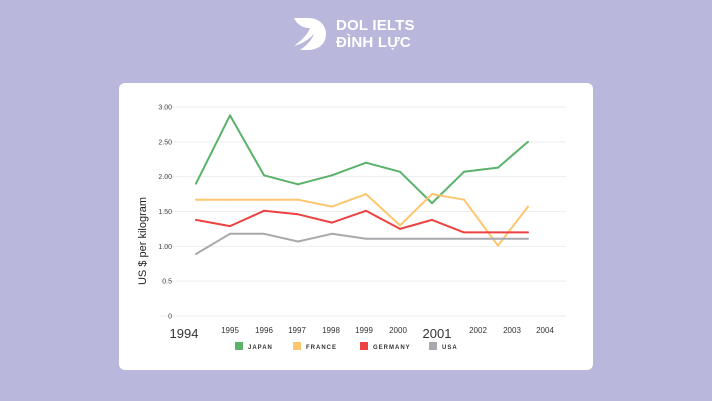 The height and width of the screenshot is (401, 712). I want to click on legend-label: GERMANY, so click(392, 348).